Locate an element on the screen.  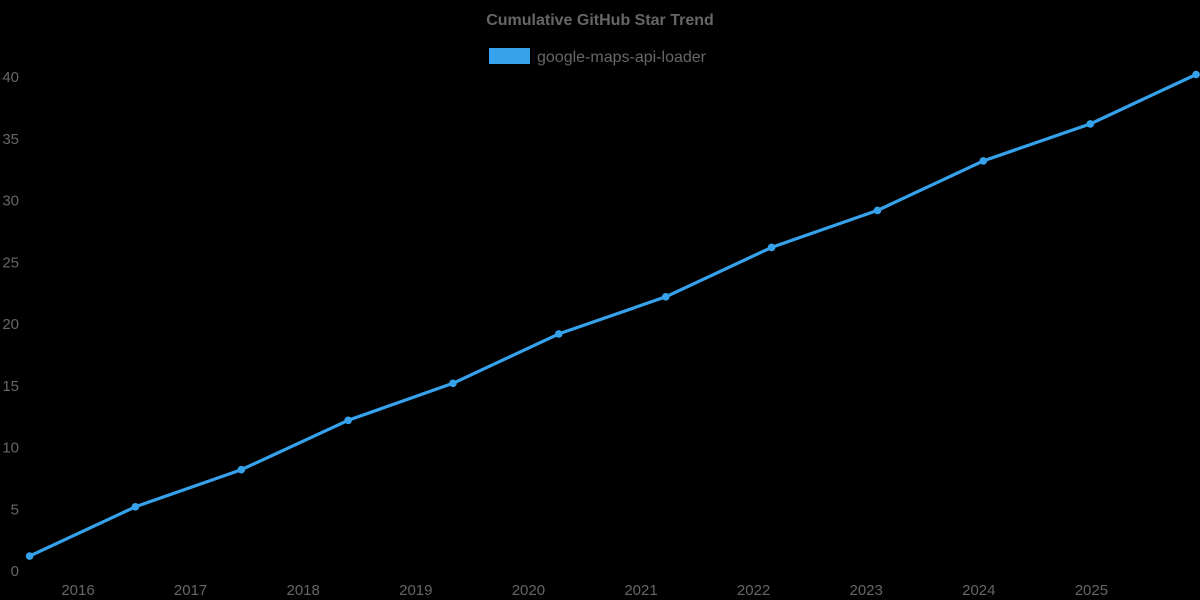
legend-item: google-maps-api-loader is located at coordinates (598, 57).